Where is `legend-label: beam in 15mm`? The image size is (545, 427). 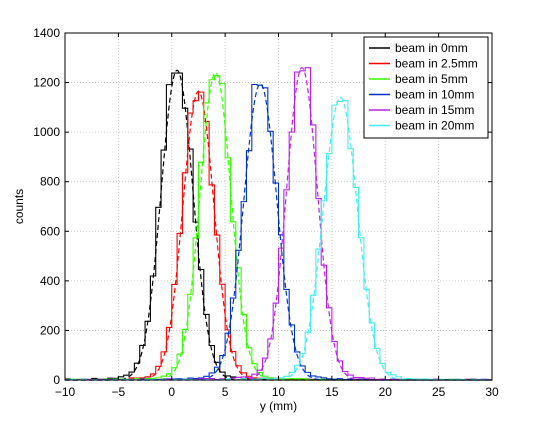 legend-label: beam in 15mm is located at coordinates (434, 110).